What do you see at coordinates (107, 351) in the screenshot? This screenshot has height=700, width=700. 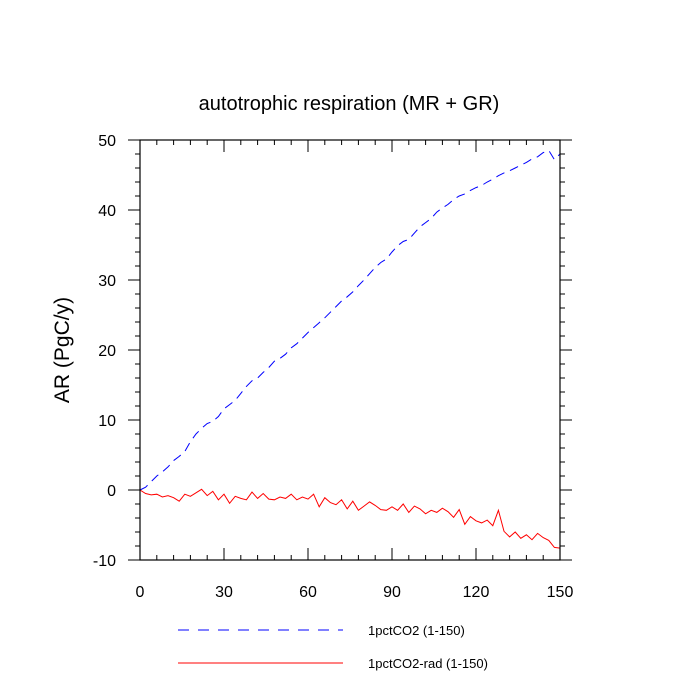 I see `y-tick-label: 20` at bounding box center [107, 351].